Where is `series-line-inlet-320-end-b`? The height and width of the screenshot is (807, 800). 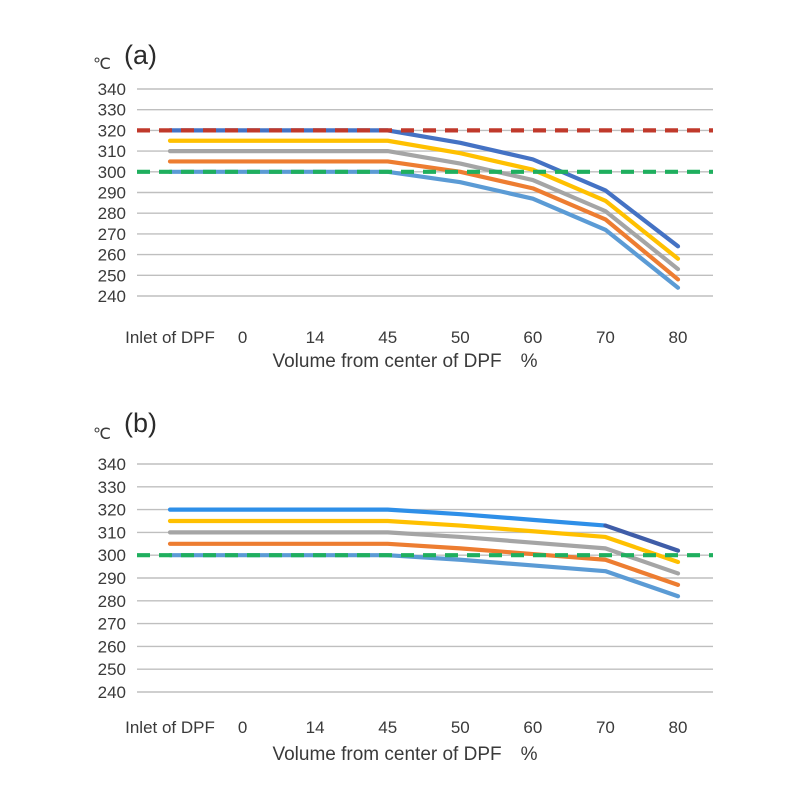
series-line-inlet-320-end-b is located at coordinates (642, 538).